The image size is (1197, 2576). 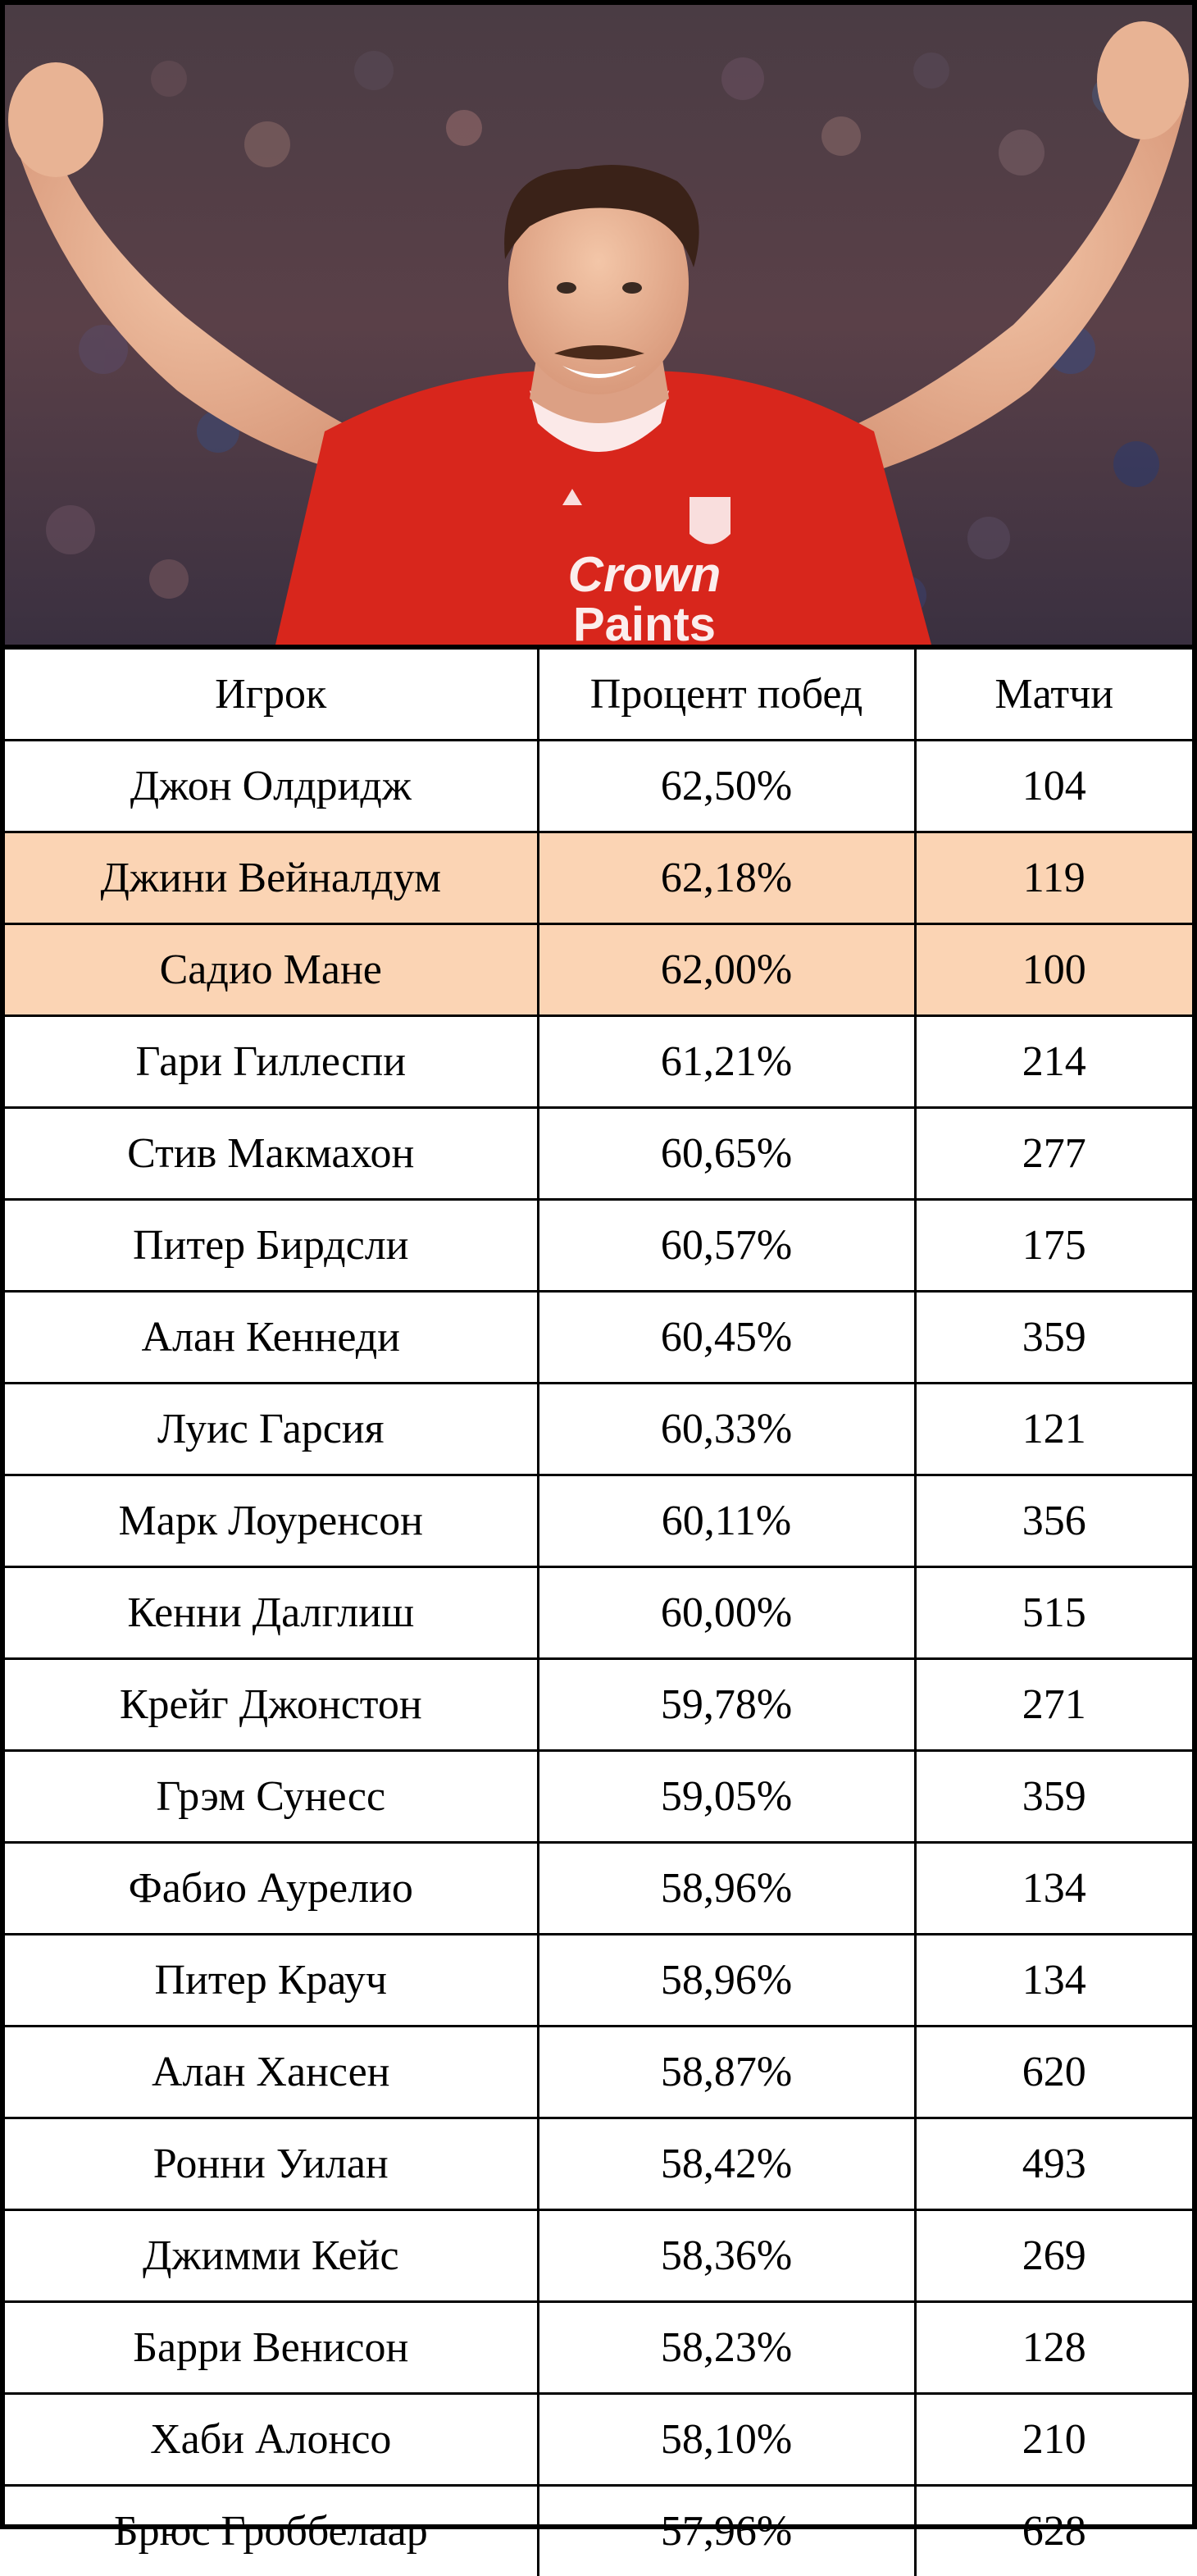 I want to click on cell-player: Марк Лоуренсон, so click(x=271, y=1521).